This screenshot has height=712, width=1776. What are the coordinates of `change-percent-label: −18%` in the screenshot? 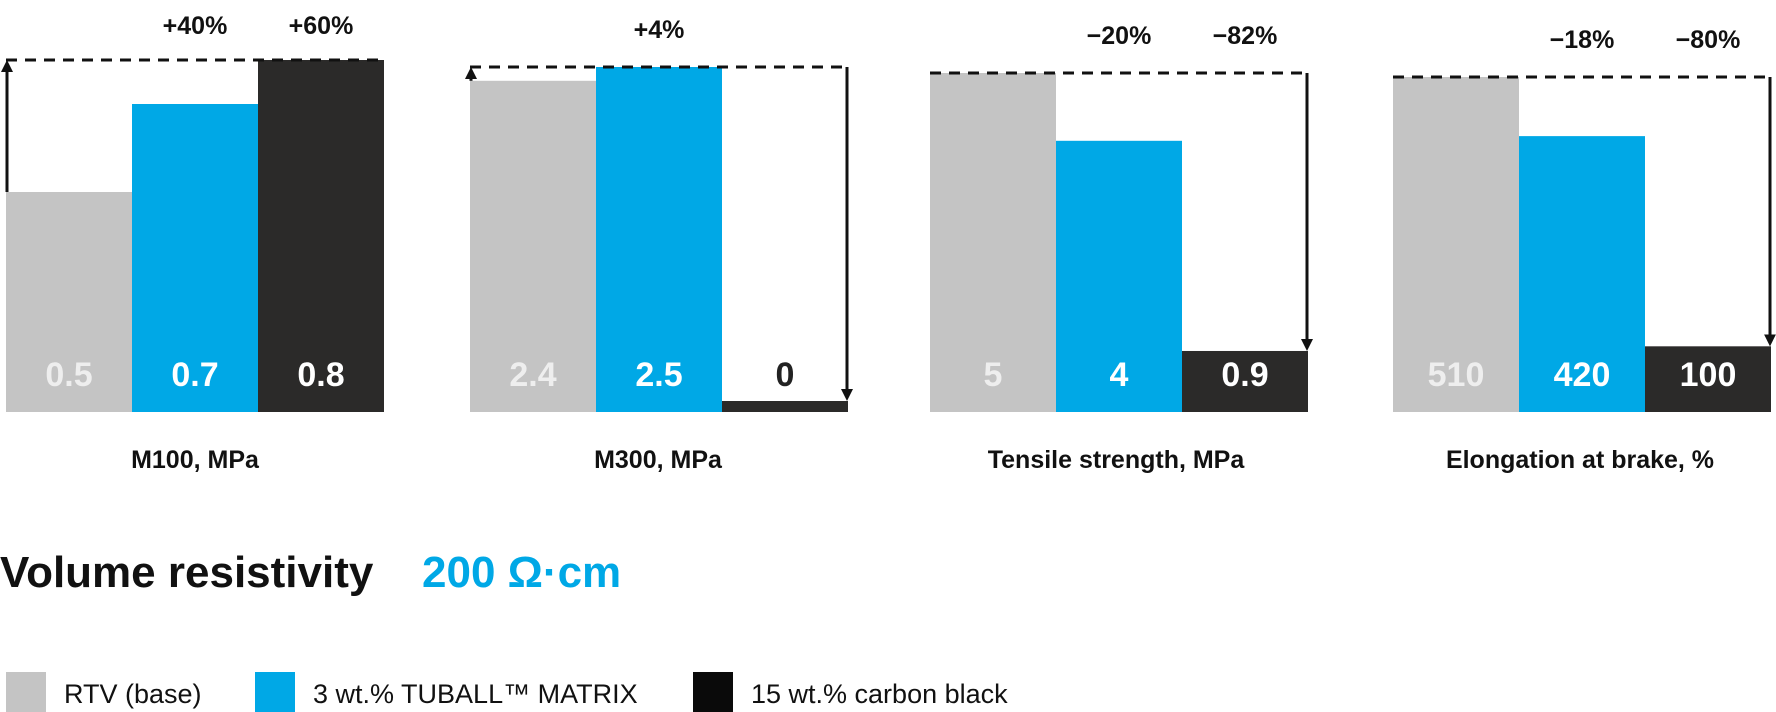 It's located at (1582, 40).